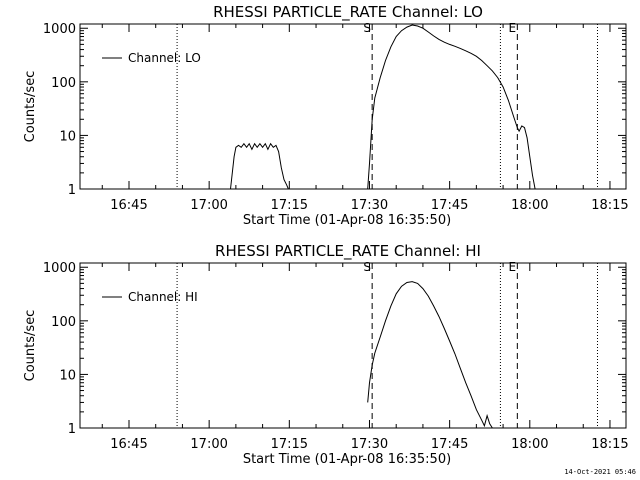  I want to click on chart-title: RHESSI PARTICLE_RATE Channel: LO, so click(348, 12).